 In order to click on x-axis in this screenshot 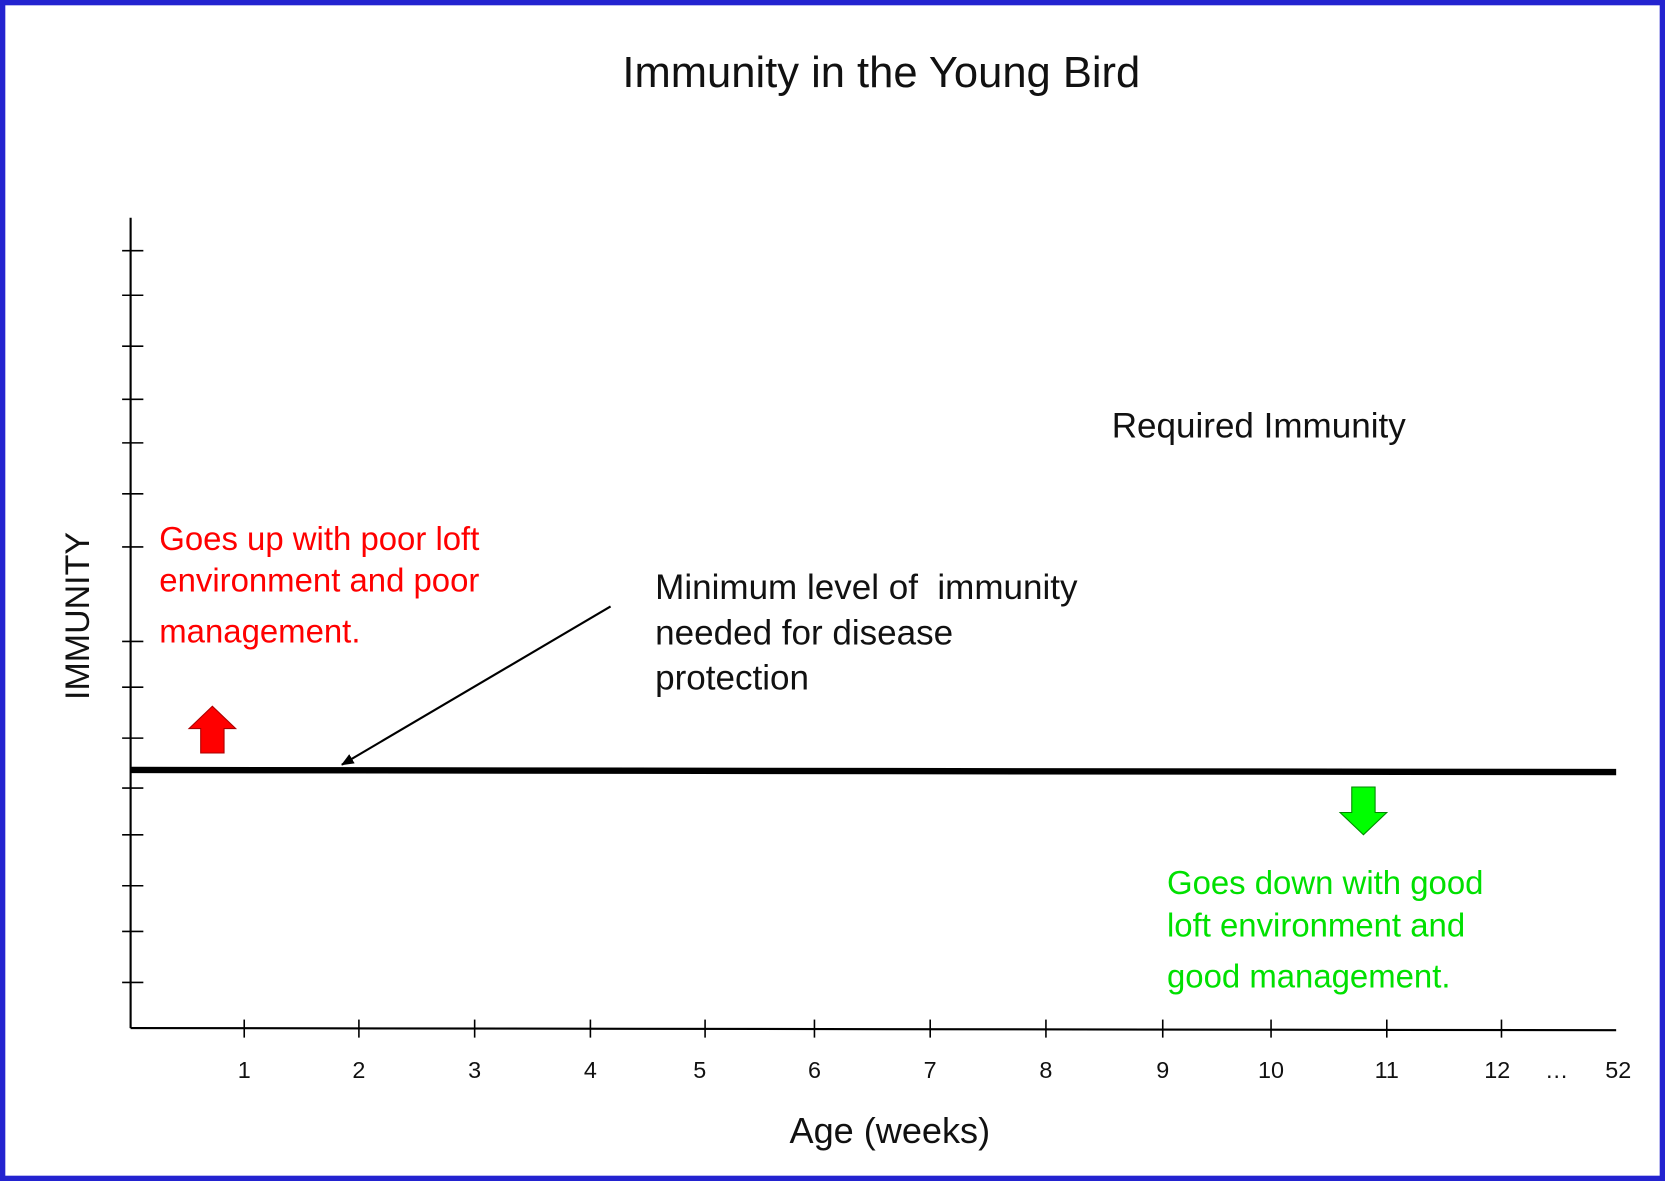, I will do `click(873, 1029)`.